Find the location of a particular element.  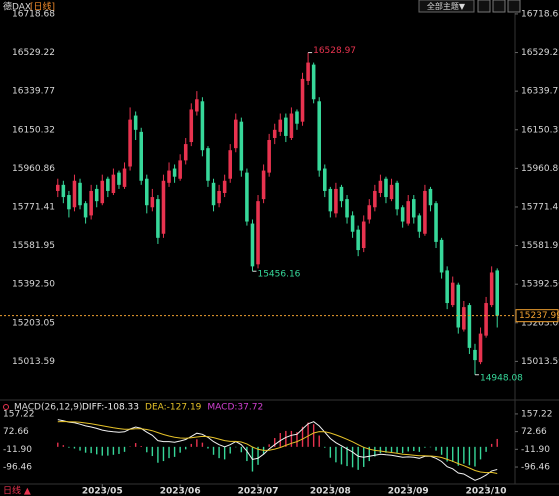

legend-entry: DEA:-127.19 is located at coordinates (173, 408).